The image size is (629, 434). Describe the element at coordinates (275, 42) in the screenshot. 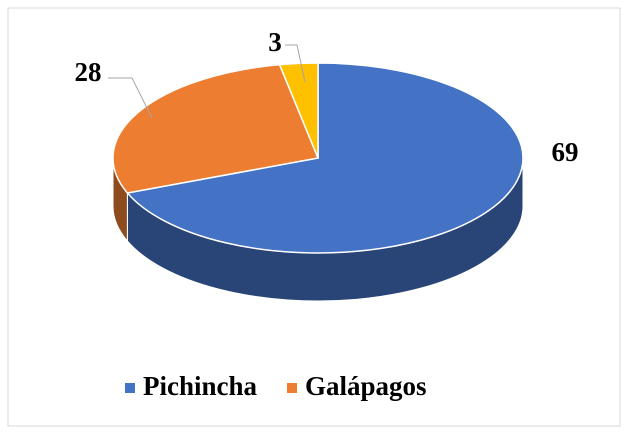

I see `data-label: 3` at that location.